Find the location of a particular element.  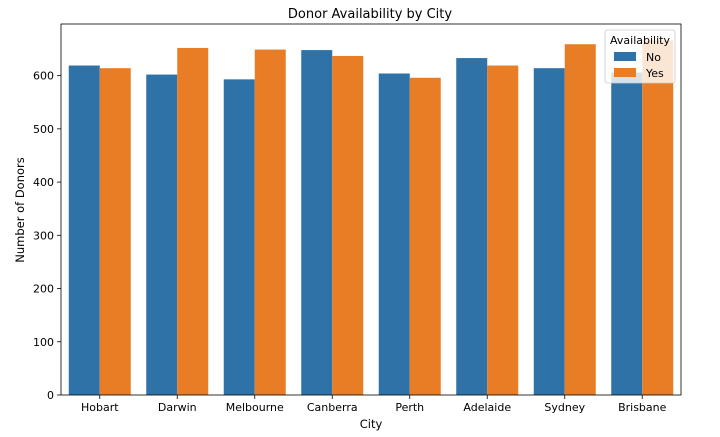

legend-swatch-no is located at coordinates (625, 56).